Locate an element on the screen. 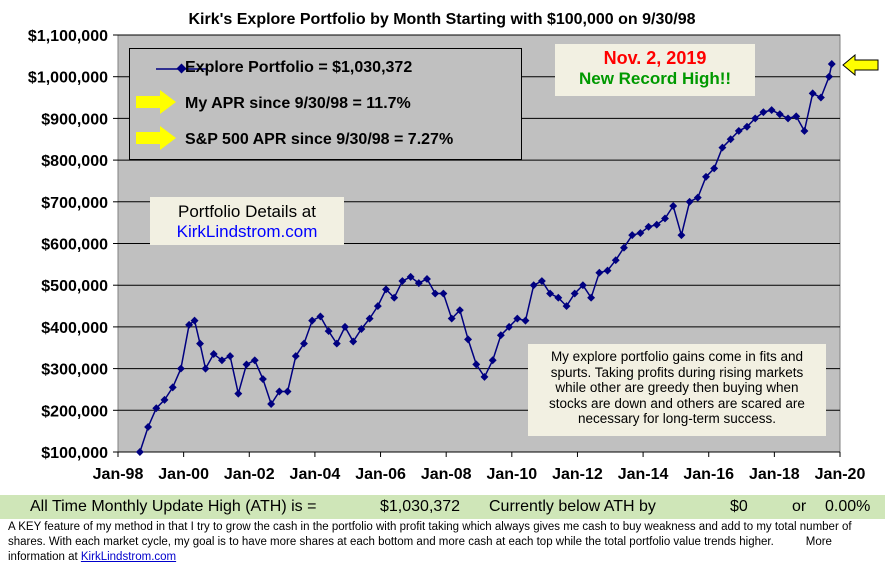 This screenshot has height=576, width=885. ath-or: or is located at coordinates (799, 506).